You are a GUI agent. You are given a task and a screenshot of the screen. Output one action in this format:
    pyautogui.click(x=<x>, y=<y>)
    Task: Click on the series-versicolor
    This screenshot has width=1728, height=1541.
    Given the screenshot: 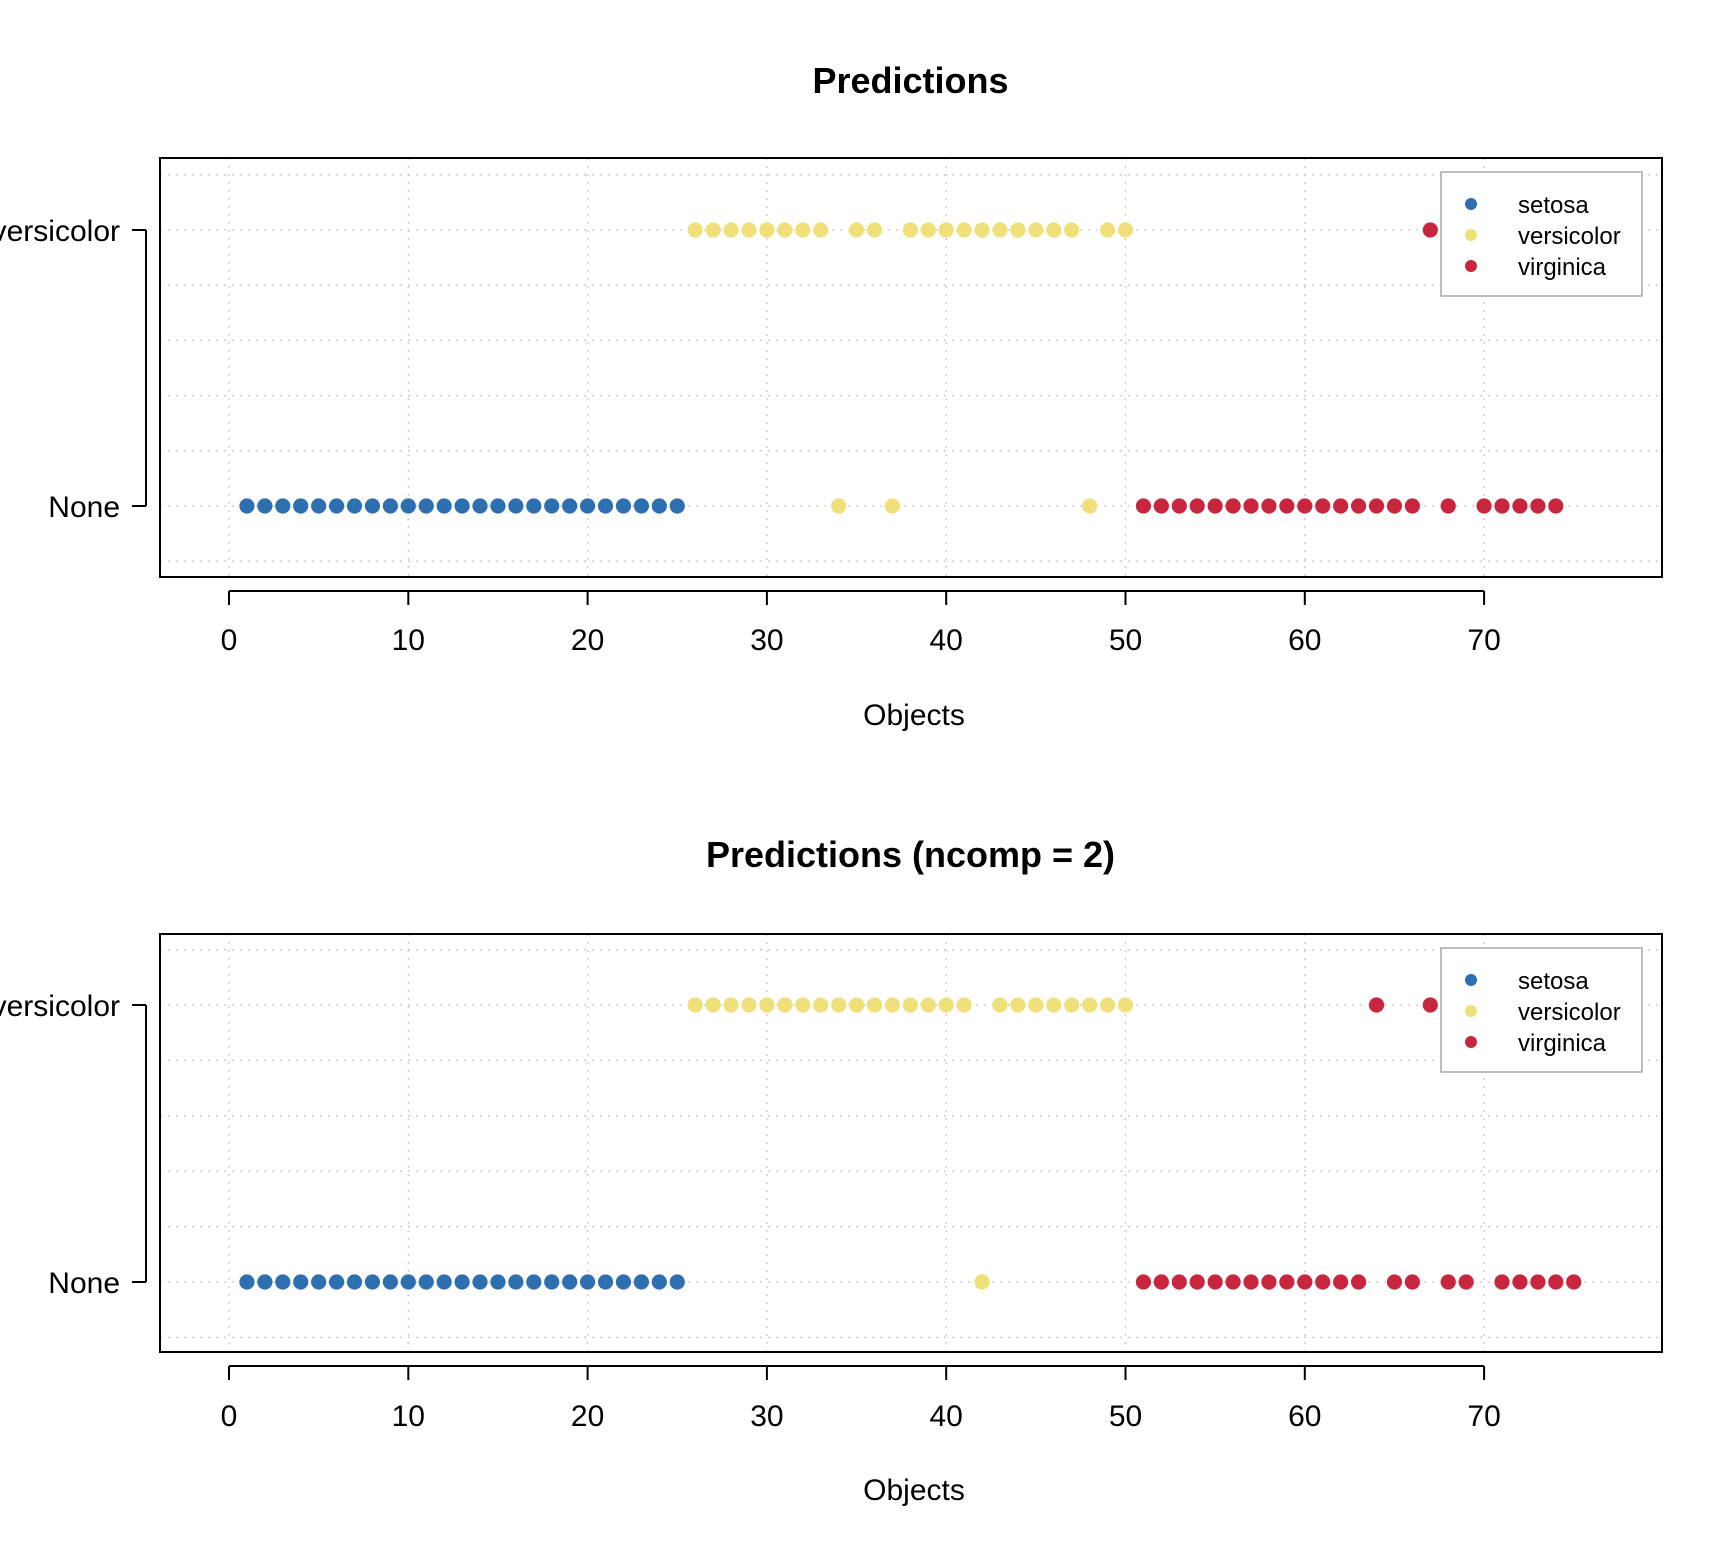 What is the action you would take?
    pyautogui.click(x=910, y=368)
    